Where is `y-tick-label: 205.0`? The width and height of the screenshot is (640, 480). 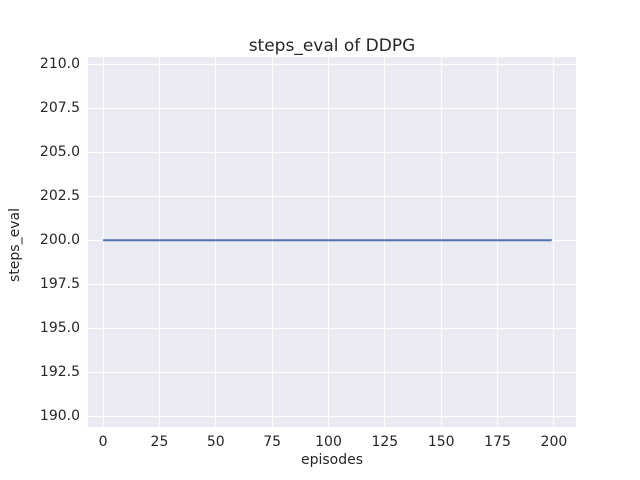
y-tick-label: 205.0 is located at coordinates (59, 152).